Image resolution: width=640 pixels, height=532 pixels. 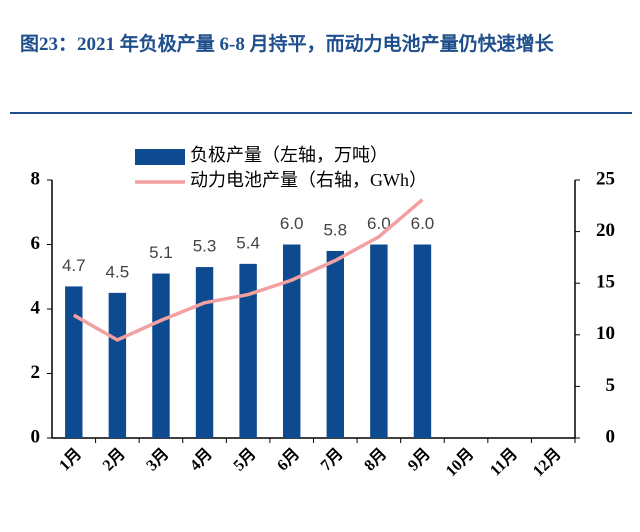 What do you see at coordinates (288, 460) in the screenshot?
I see `x-tick-label: 6月` at bounding box center [288, 460].